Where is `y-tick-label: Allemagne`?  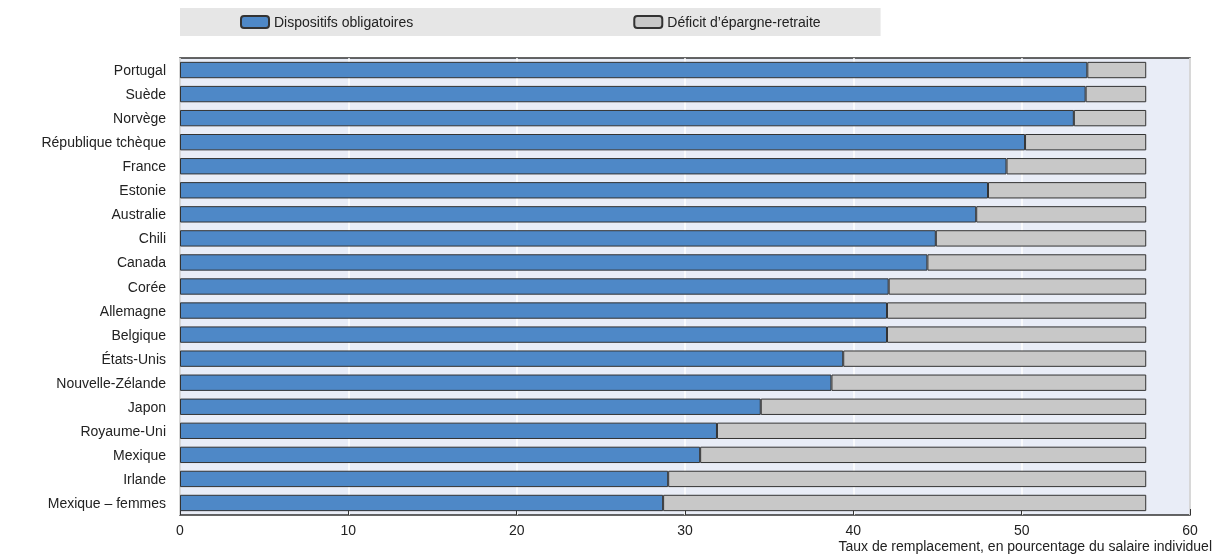 y-tick-label: Allemagne is located at coordinates (133, 310).